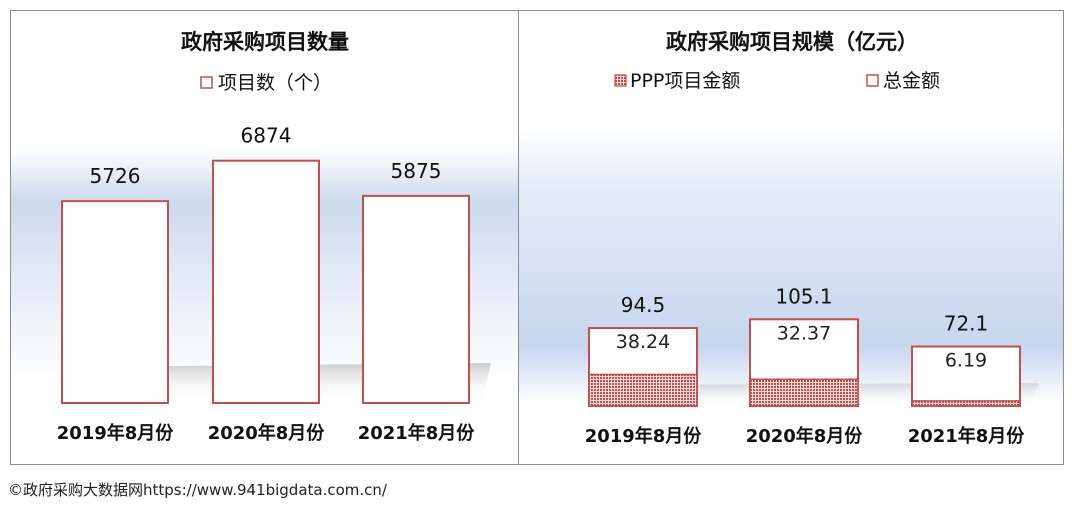 The image size is (1072, 506). I want to click on chart-title: 政府采购项目数量, so click(265, 42).